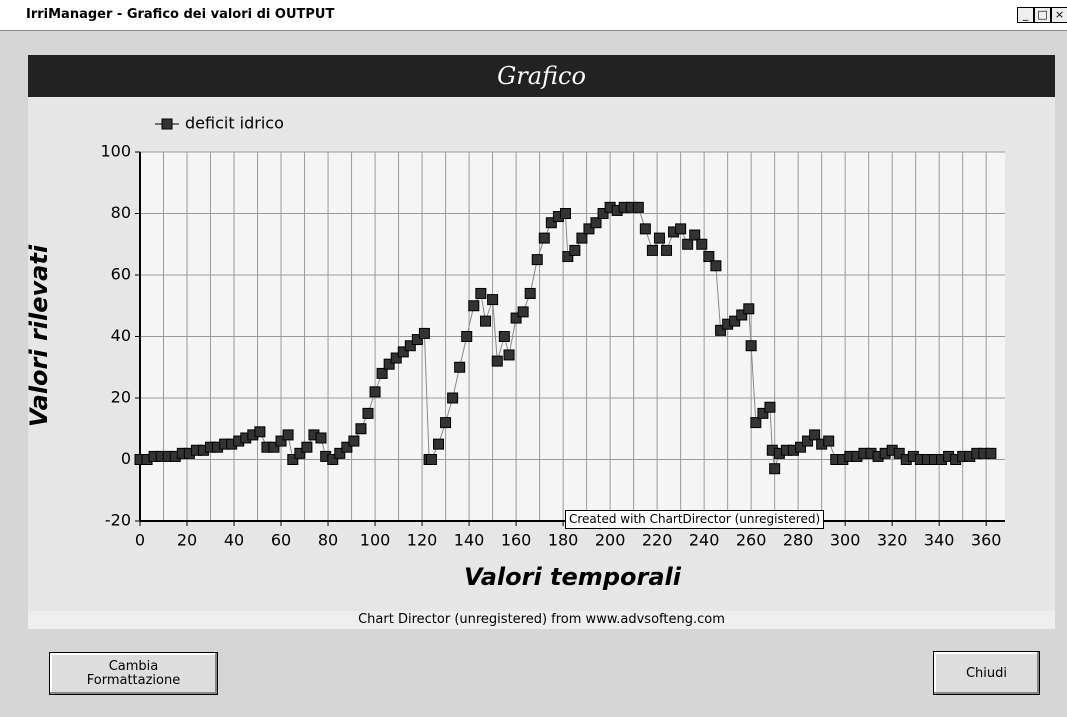 The width and height of the screenshot is (1067, 717). Describe the element at coordinates (845, 540) in the screenshot. I see `x-tick-label: 300` at that location.